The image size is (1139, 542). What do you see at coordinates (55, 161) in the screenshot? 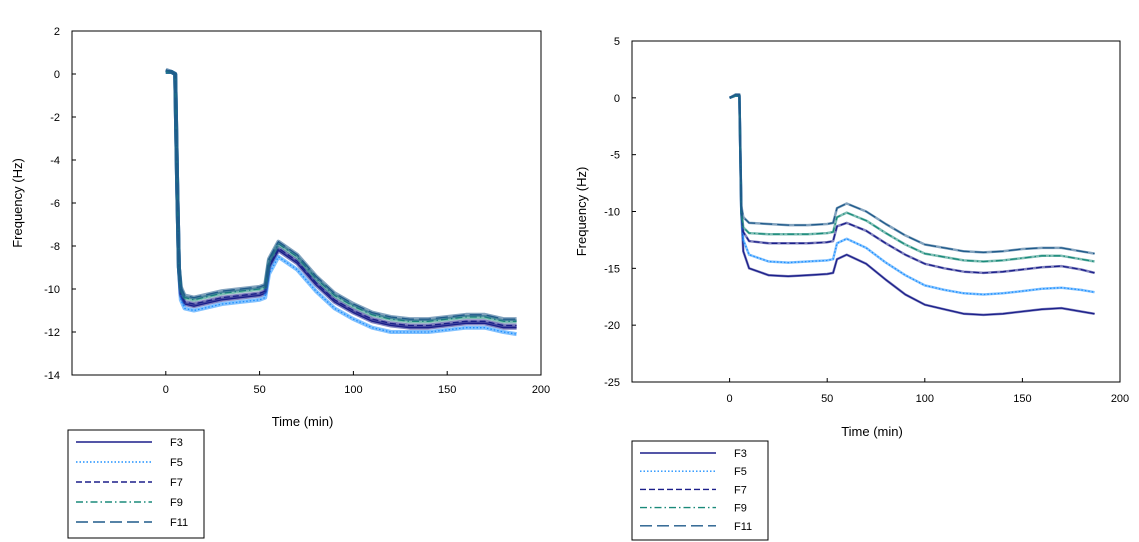
I see `y-tick-label: -4` at bounding box center [55, 161].